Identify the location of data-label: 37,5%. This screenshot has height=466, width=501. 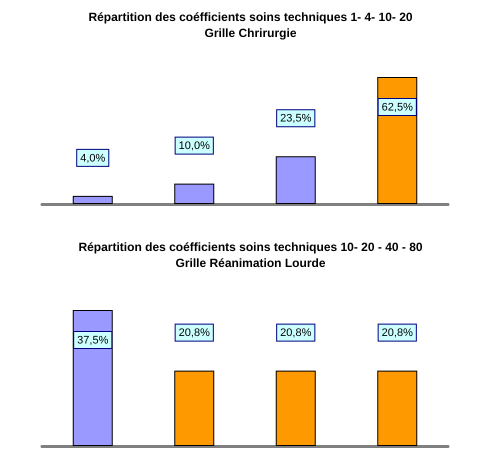
(93, 340).